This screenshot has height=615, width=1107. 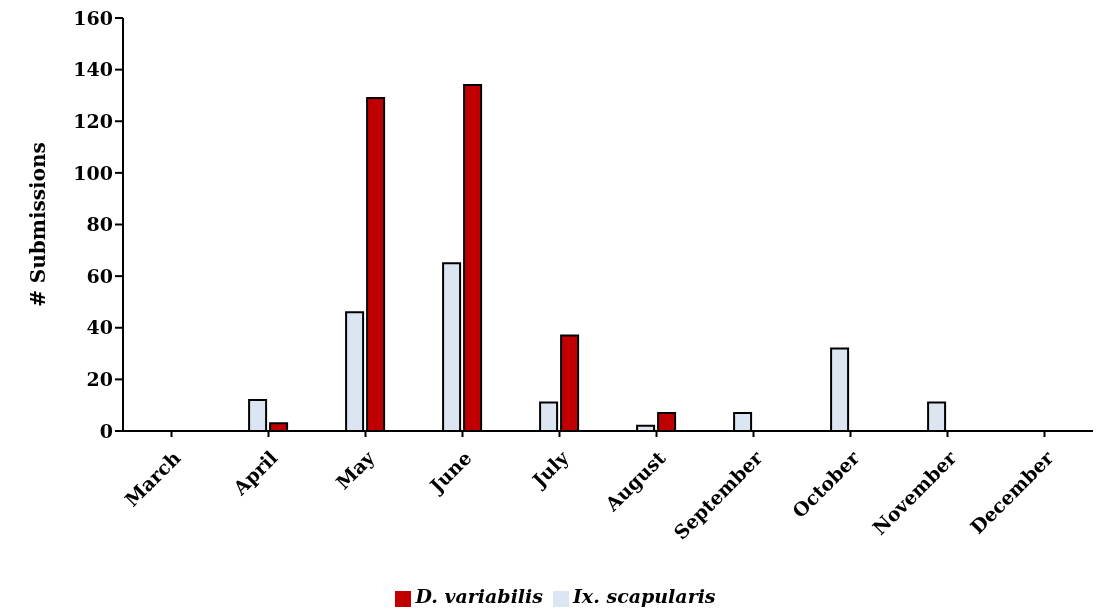 I want to click on y-tick-label: 100, so click(x=93, y=172).